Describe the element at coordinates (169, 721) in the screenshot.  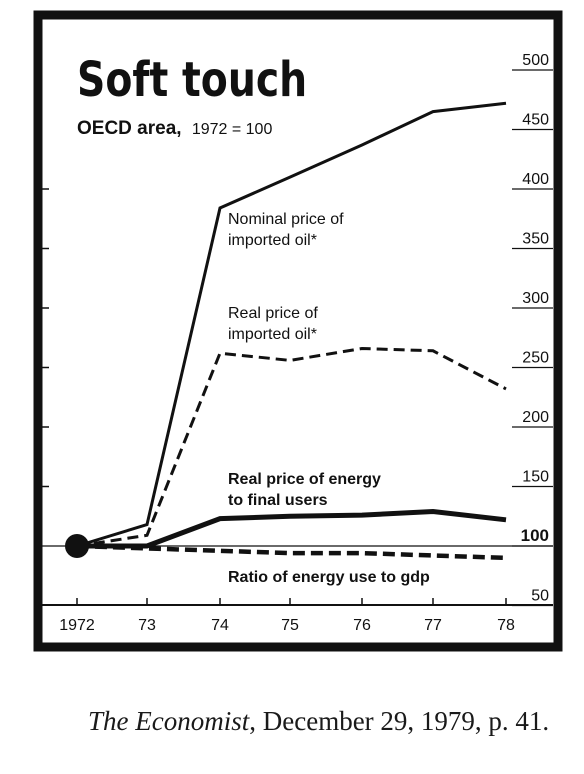
I see `source-publication: The Economist` at that location.